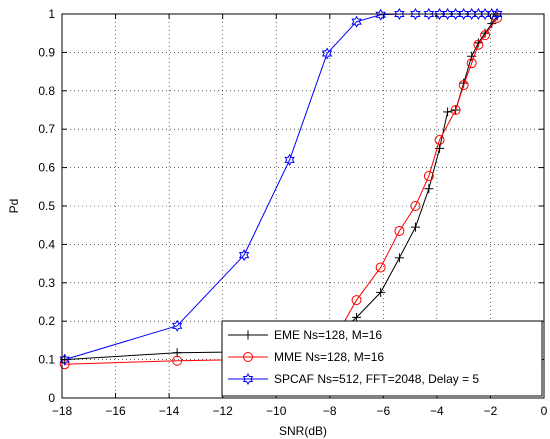 The height and width of the screenshot is (439, 550). What do you see at coordinates (51, 398) in the screenshot?
I see `y-tick-label: 0` at bounding box center [51, 398].